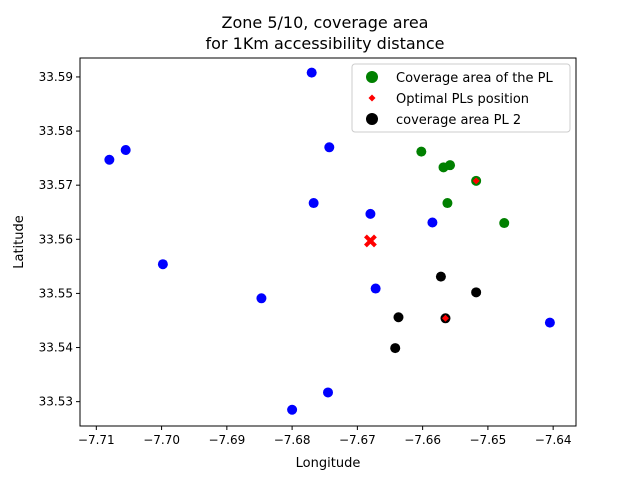 The width and height of the screenshot is (640, 480). Describe the element at coordinates (325, 22) in the screenshot. I see `chart-title-line1: Zone 5/10, coverage area` at that location.